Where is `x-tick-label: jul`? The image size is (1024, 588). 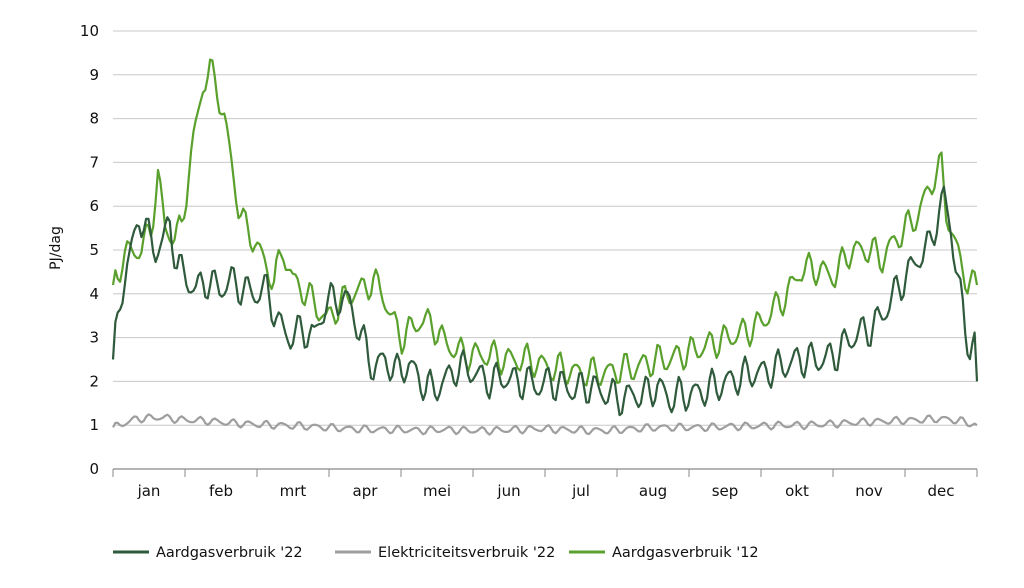
x-tick-label: jul is located at coordinates (580, 491).